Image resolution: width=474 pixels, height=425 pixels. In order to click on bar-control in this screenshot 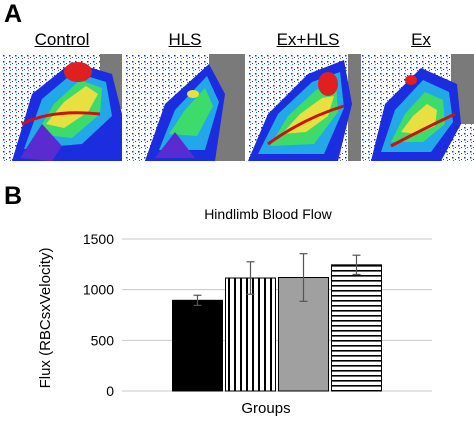, I will do `click(197, 345)`.